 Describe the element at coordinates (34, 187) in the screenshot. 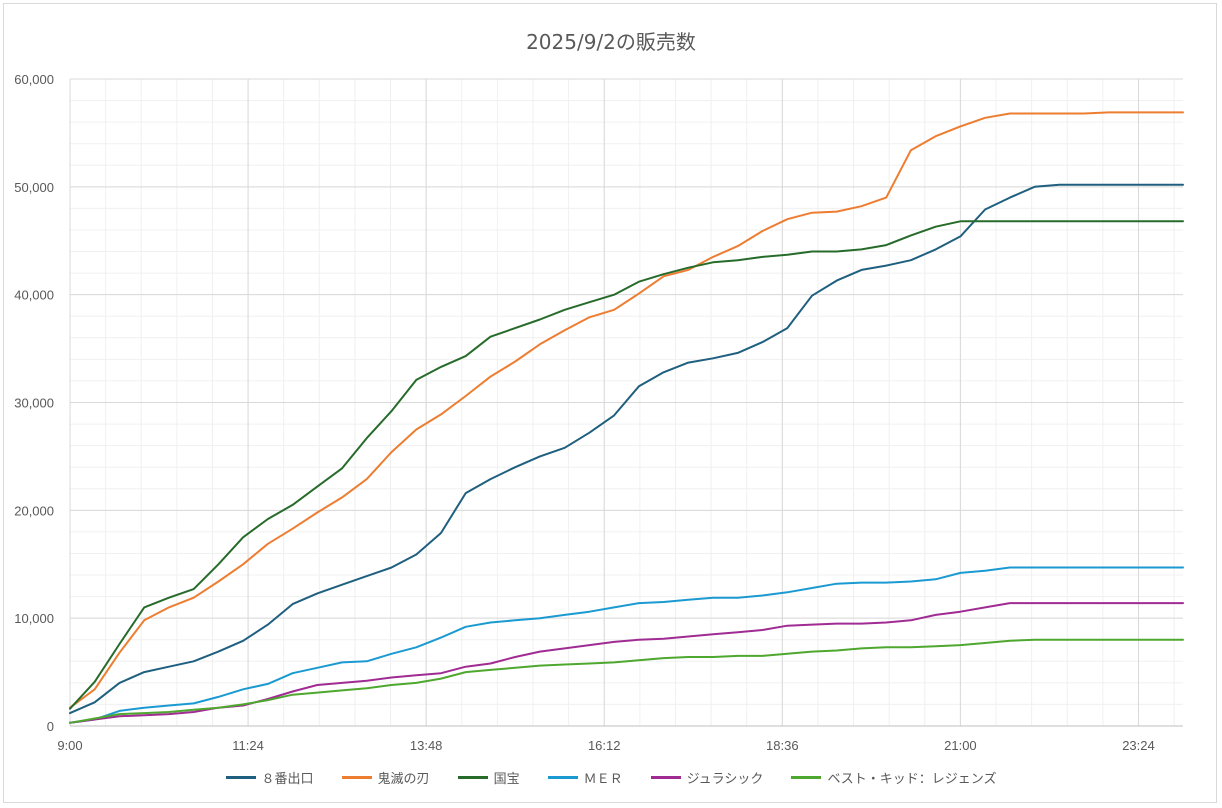

I see `y-tick-label: 50,000` at that location.